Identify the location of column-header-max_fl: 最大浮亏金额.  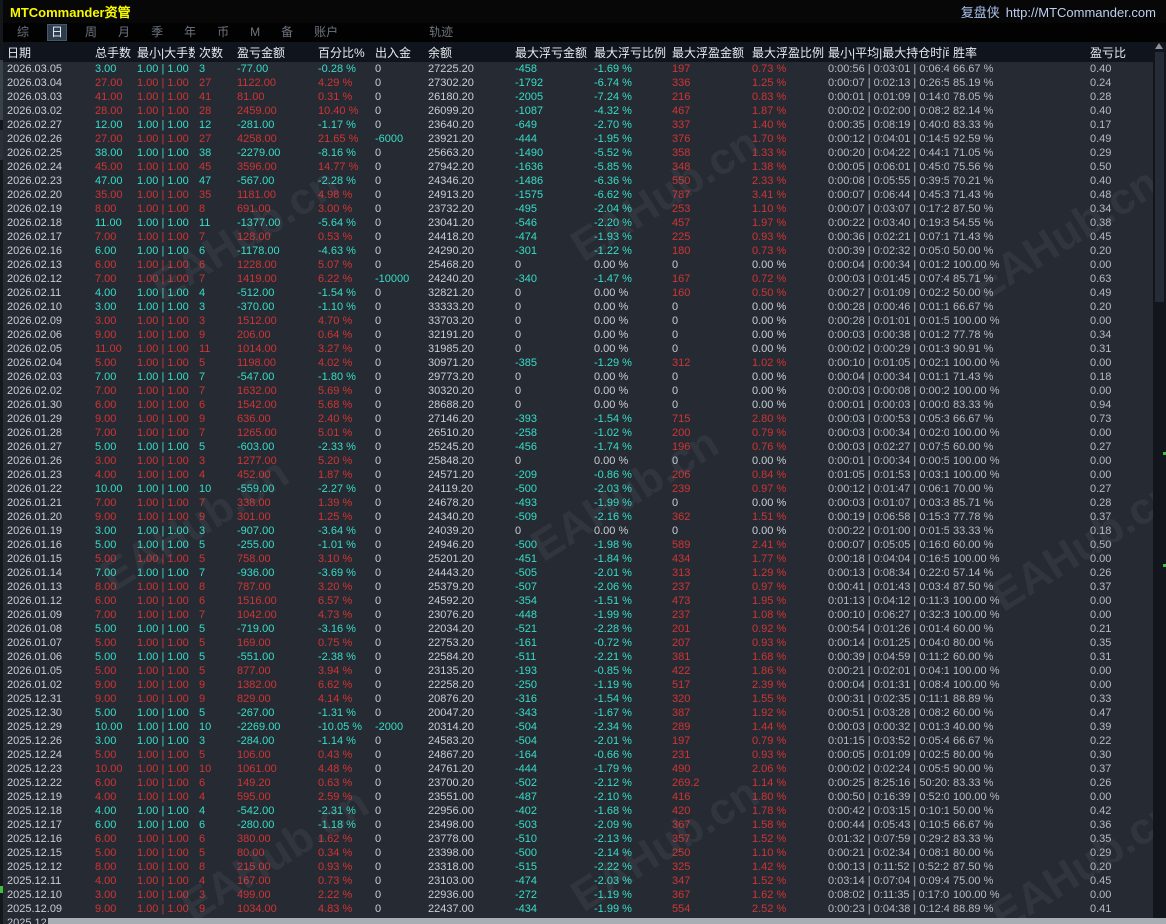
(551, 52).